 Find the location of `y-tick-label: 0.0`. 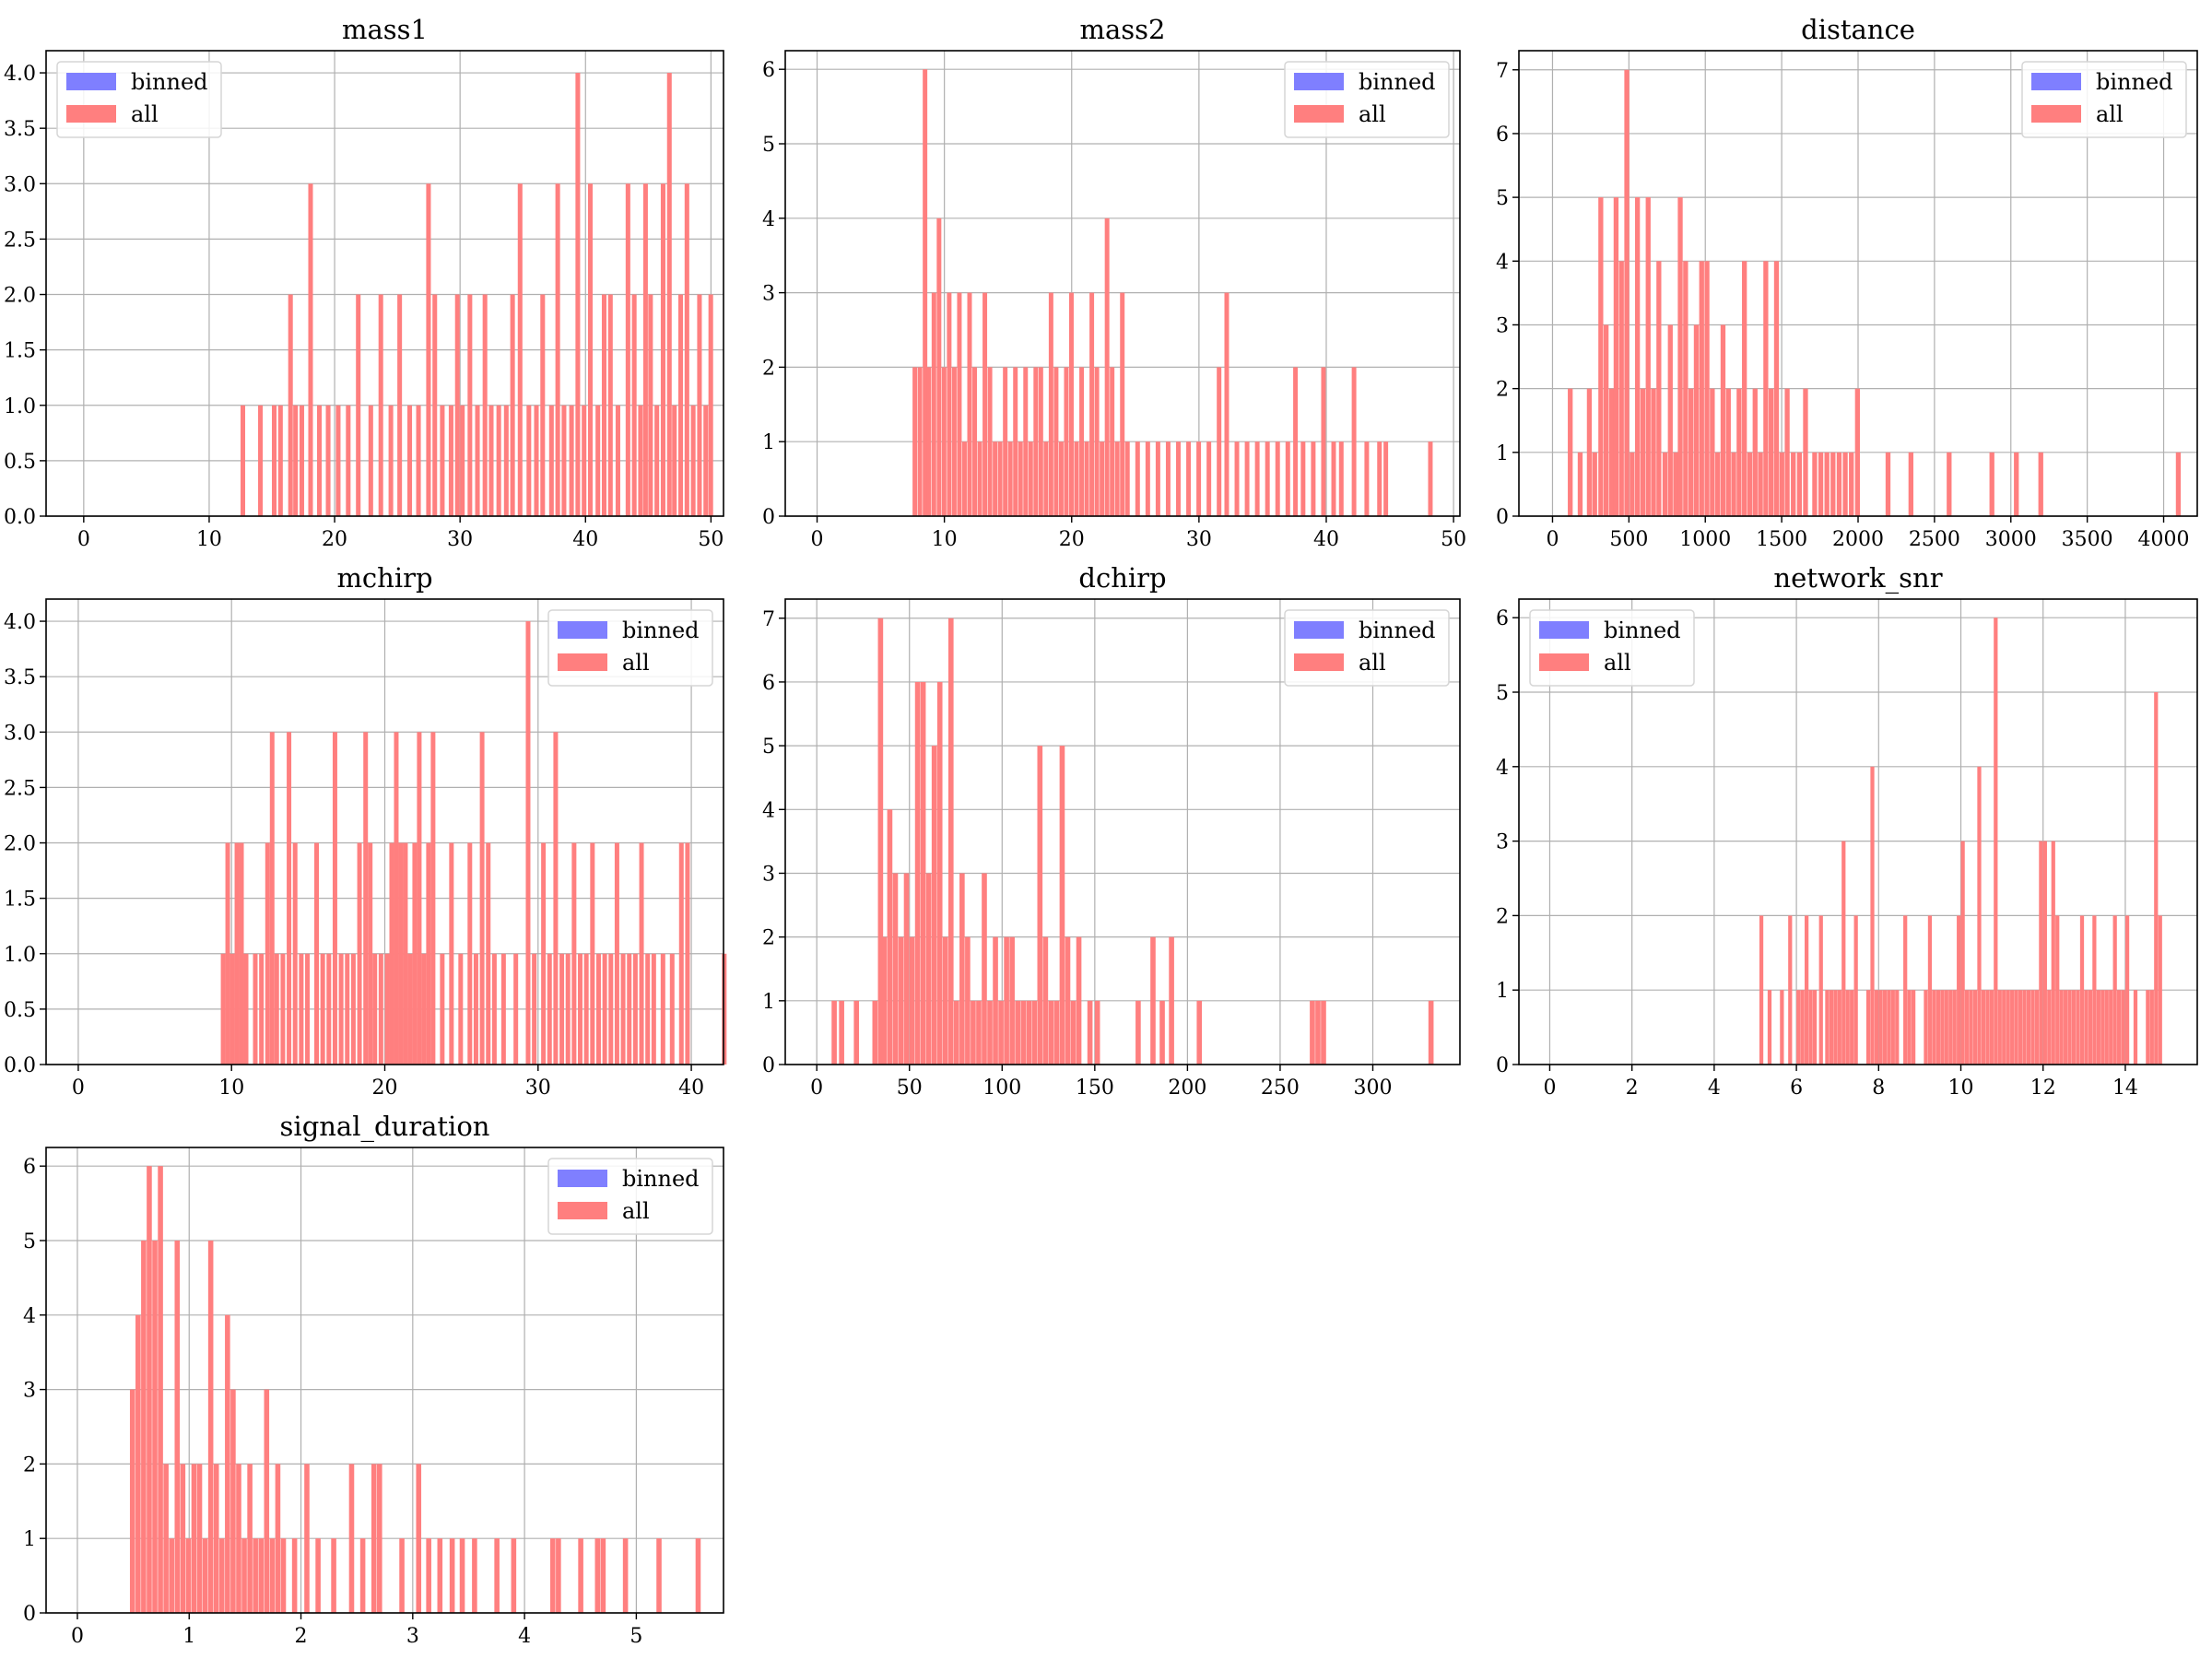

y-tick-label: 0.0 is located at coordinates (20, 517).